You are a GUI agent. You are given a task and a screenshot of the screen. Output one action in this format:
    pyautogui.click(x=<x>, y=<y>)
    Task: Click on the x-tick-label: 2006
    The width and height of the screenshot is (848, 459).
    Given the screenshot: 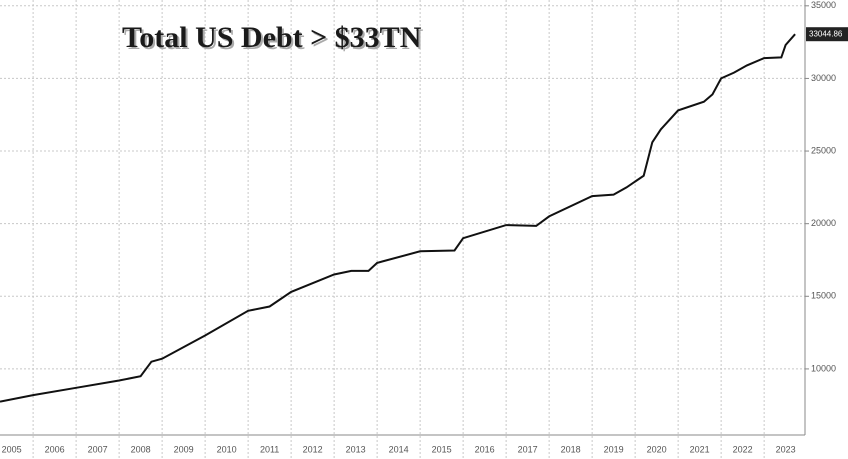 What is the action you would take?
    pyautogui.click(x=55, y=449)
    